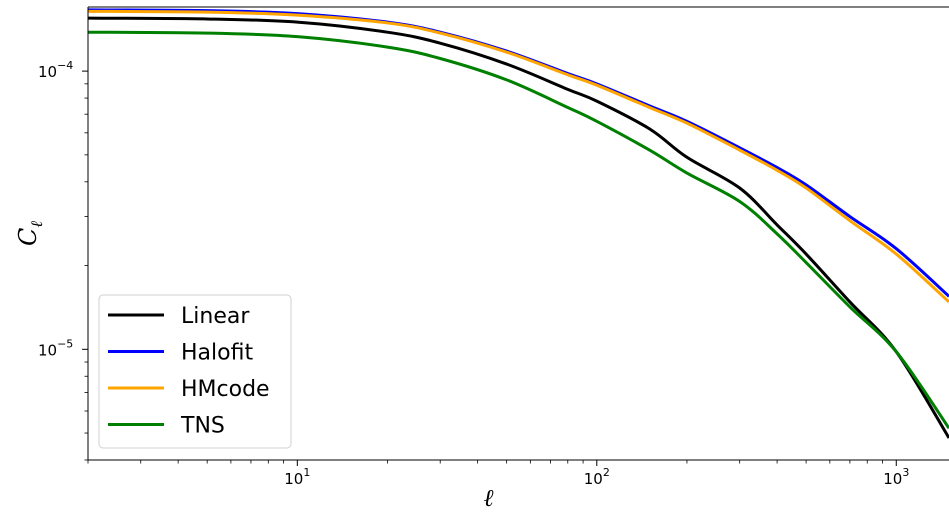  I want to click on x-tick-label: 10¹, so click(297, 477).